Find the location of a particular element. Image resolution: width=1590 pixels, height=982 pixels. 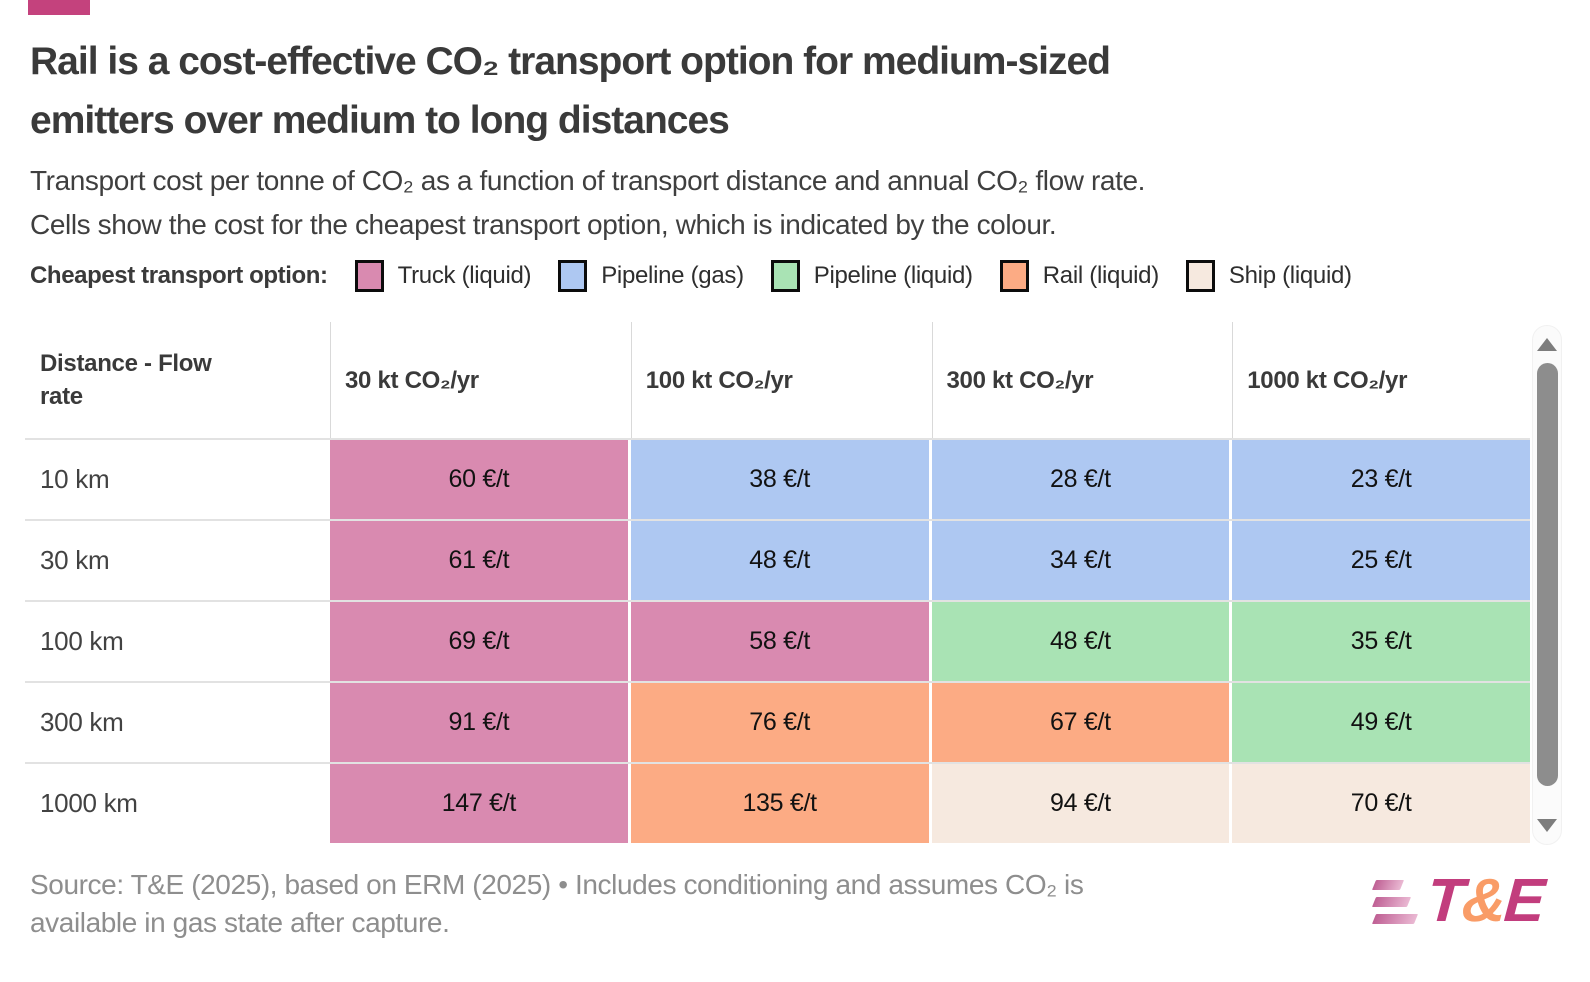

brand-accent-bar is located at coordinates (59, 7).